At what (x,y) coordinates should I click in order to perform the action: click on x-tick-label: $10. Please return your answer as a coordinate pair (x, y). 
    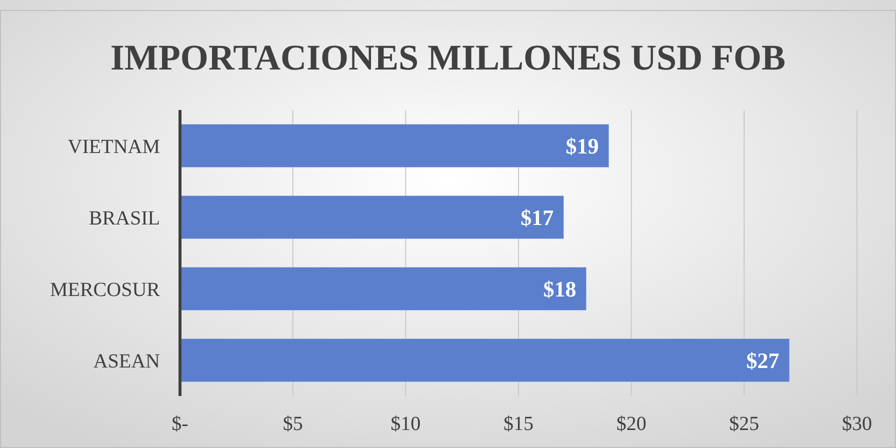
    Looking at the image, I should click on (405, 424).